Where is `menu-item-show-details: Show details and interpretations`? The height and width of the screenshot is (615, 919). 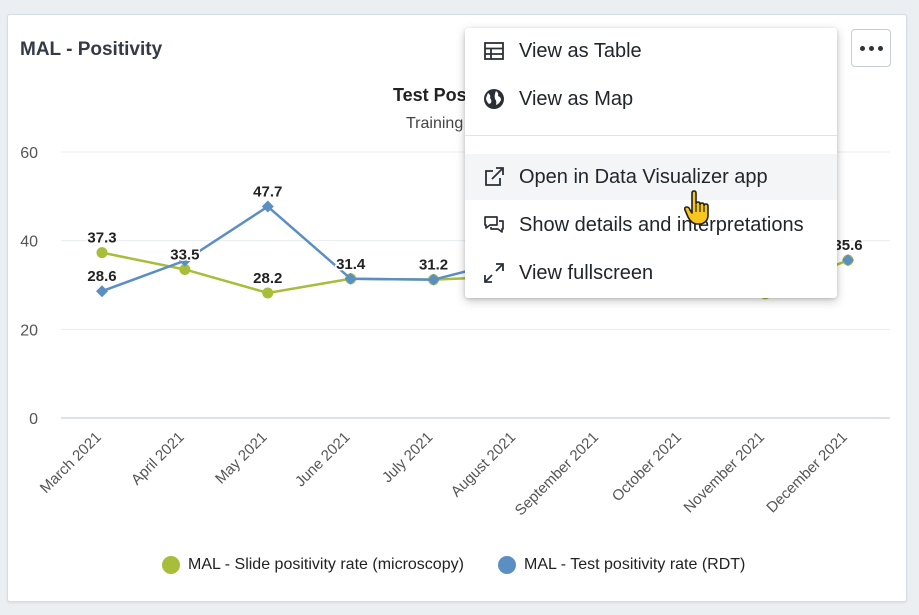 menu-item-show-details: Show details and interpretations is located at coordinates (651, 225).